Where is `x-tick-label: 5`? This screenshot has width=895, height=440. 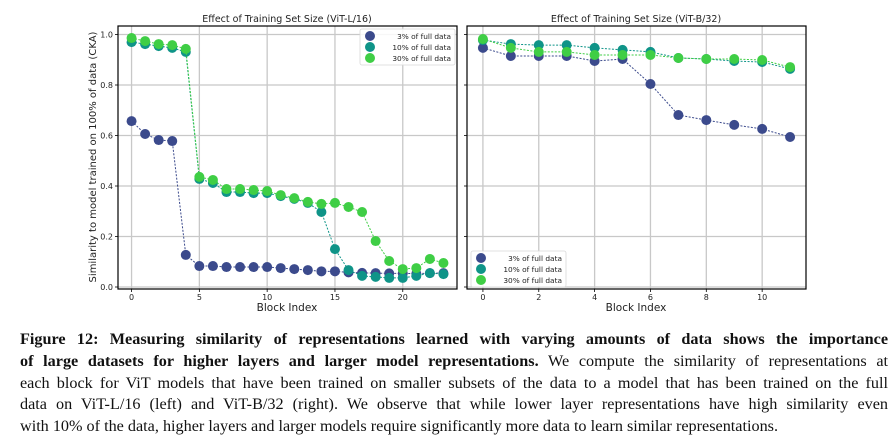
x-tick-label: 5 is located at coordinates (199, 297).